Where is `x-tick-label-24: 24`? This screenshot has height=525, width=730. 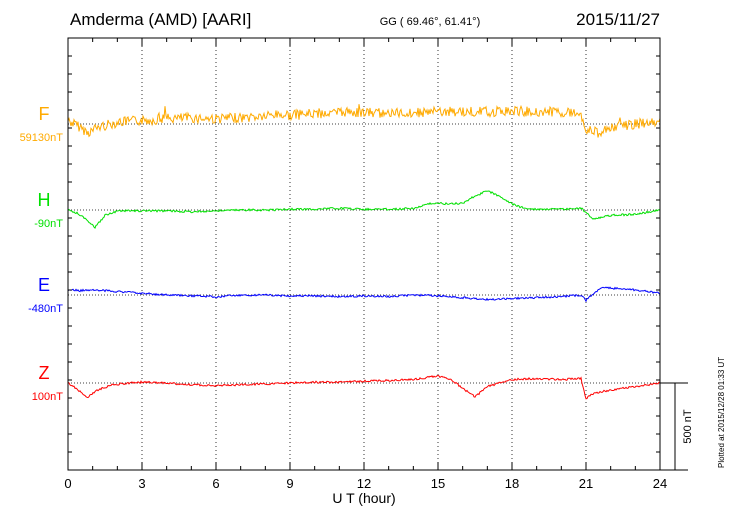
x-tick-label-24: 24 is located at coordinates (660, 483).